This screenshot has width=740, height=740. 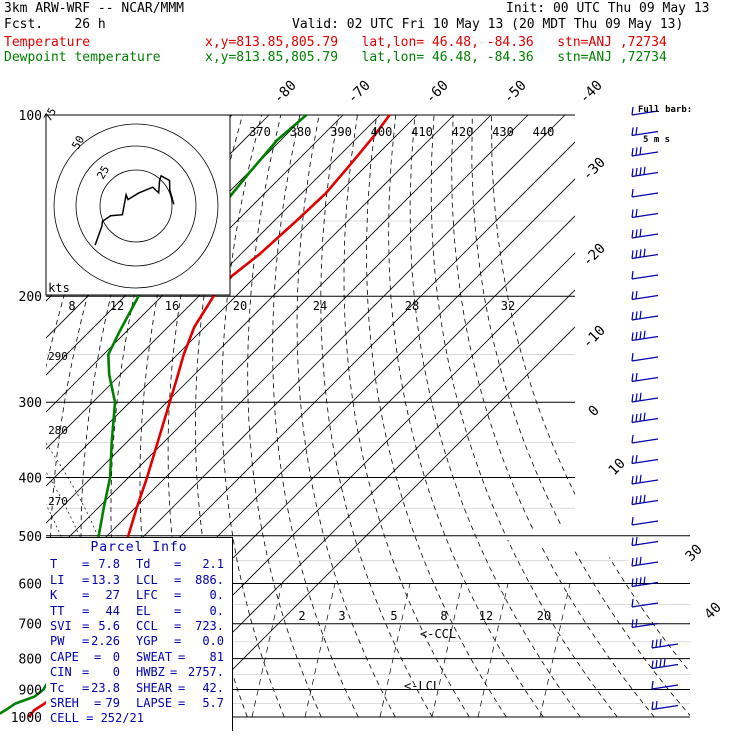 I want to click on parcel-key: YGP, so click(x=147, y=641).